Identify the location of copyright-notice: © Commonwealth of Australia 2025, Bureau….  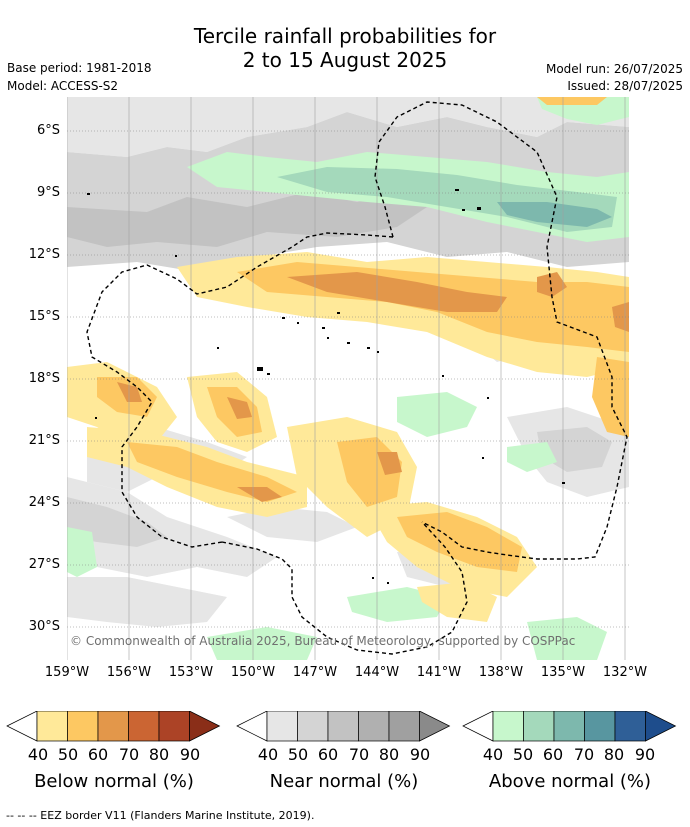
(323, 641).